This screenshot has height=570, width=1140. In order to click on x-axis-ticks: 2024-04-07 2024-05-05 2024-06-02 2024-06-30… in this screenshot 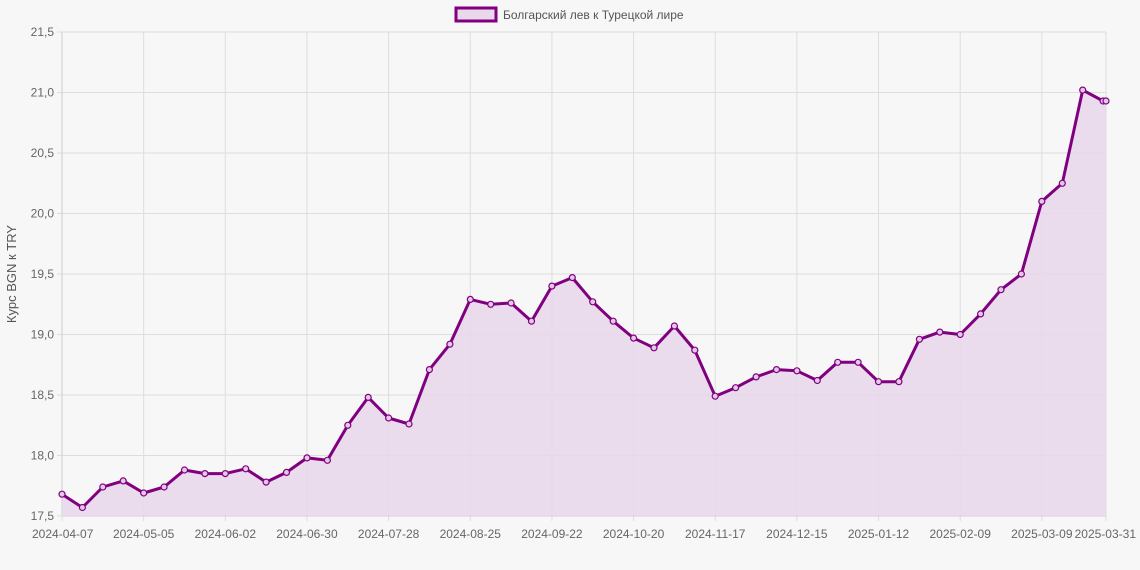, I will do `click(584, 534)`.